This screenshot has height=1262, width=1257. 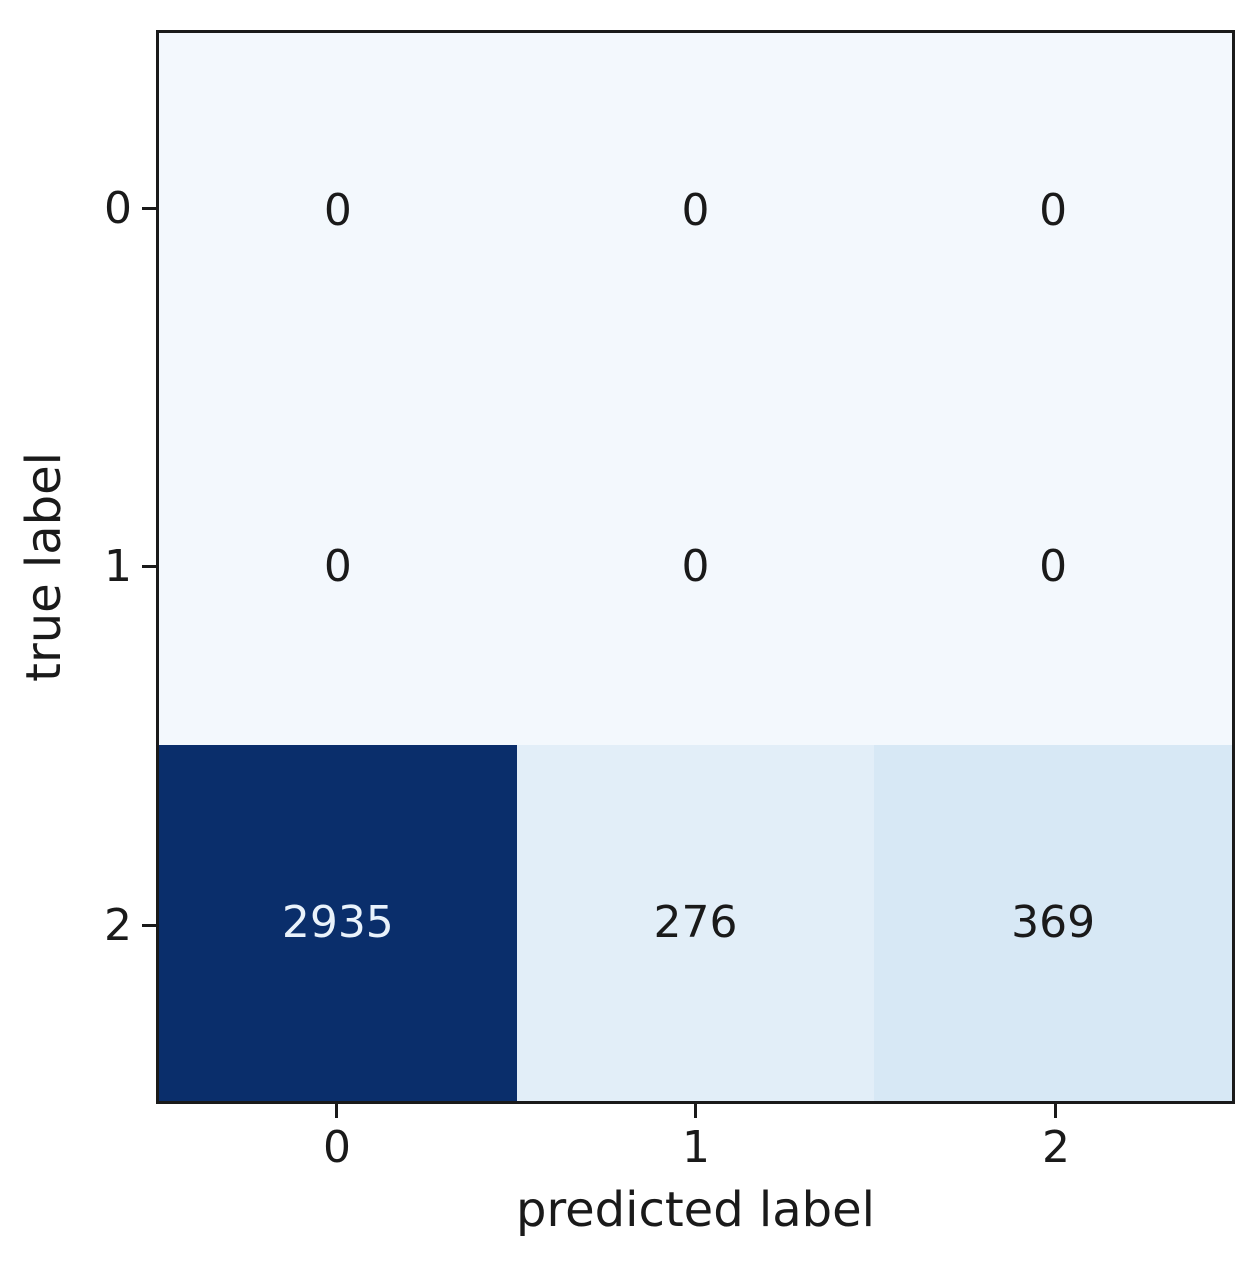 I want to click on cell-value: 276, so click(x=695, y=922).